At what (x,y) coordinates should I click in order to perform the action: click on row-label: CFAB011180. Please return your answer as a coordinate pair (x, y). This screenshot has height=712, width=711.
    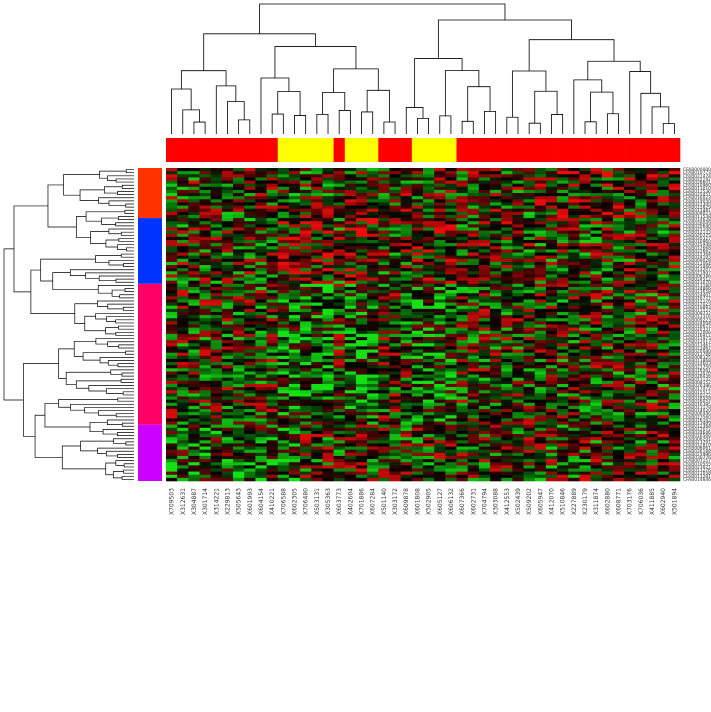
    Looking at the image, I should click on (697, 286).